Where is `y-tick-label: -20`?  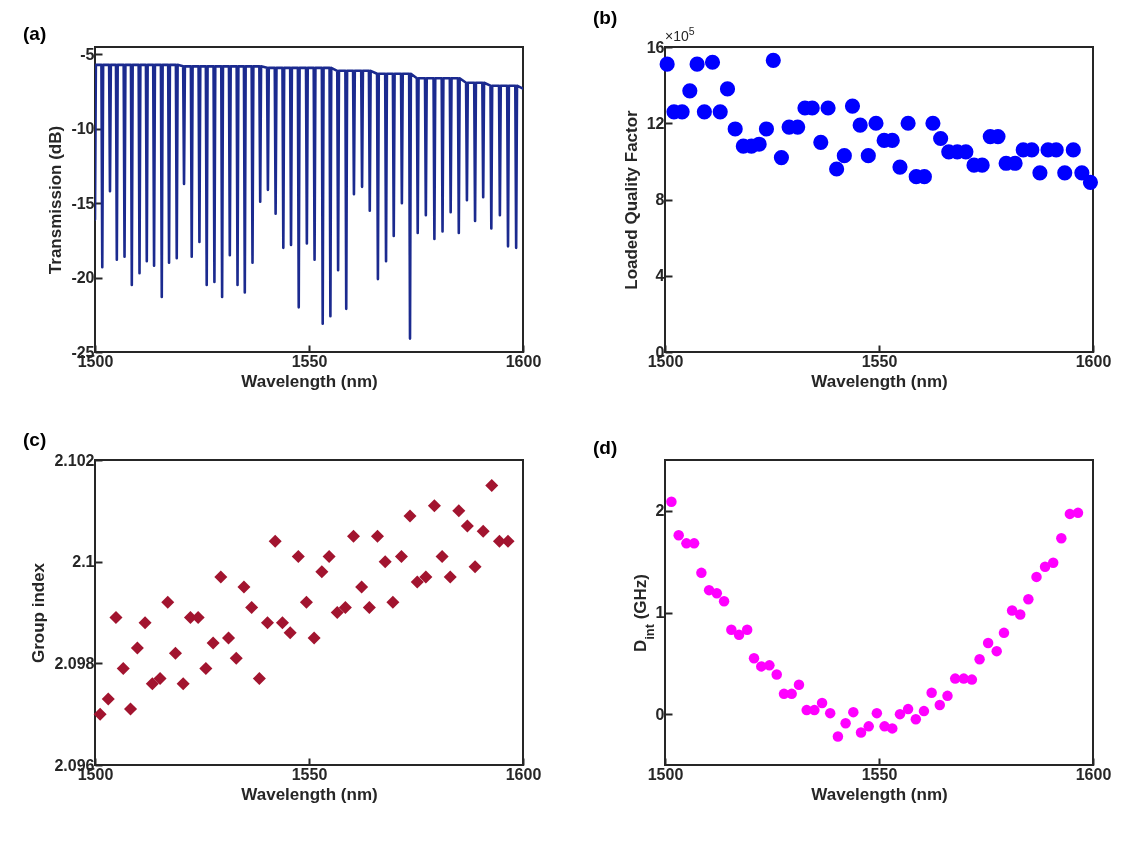
y-tick-label: -20 is located at coordinates (83, 278).